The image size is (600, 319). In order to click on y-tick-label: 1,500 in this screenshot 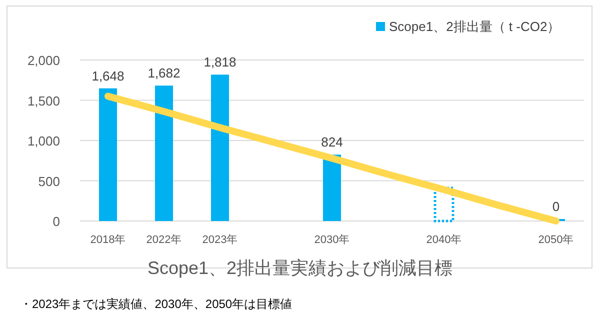, I will do `click(43, 100)`.